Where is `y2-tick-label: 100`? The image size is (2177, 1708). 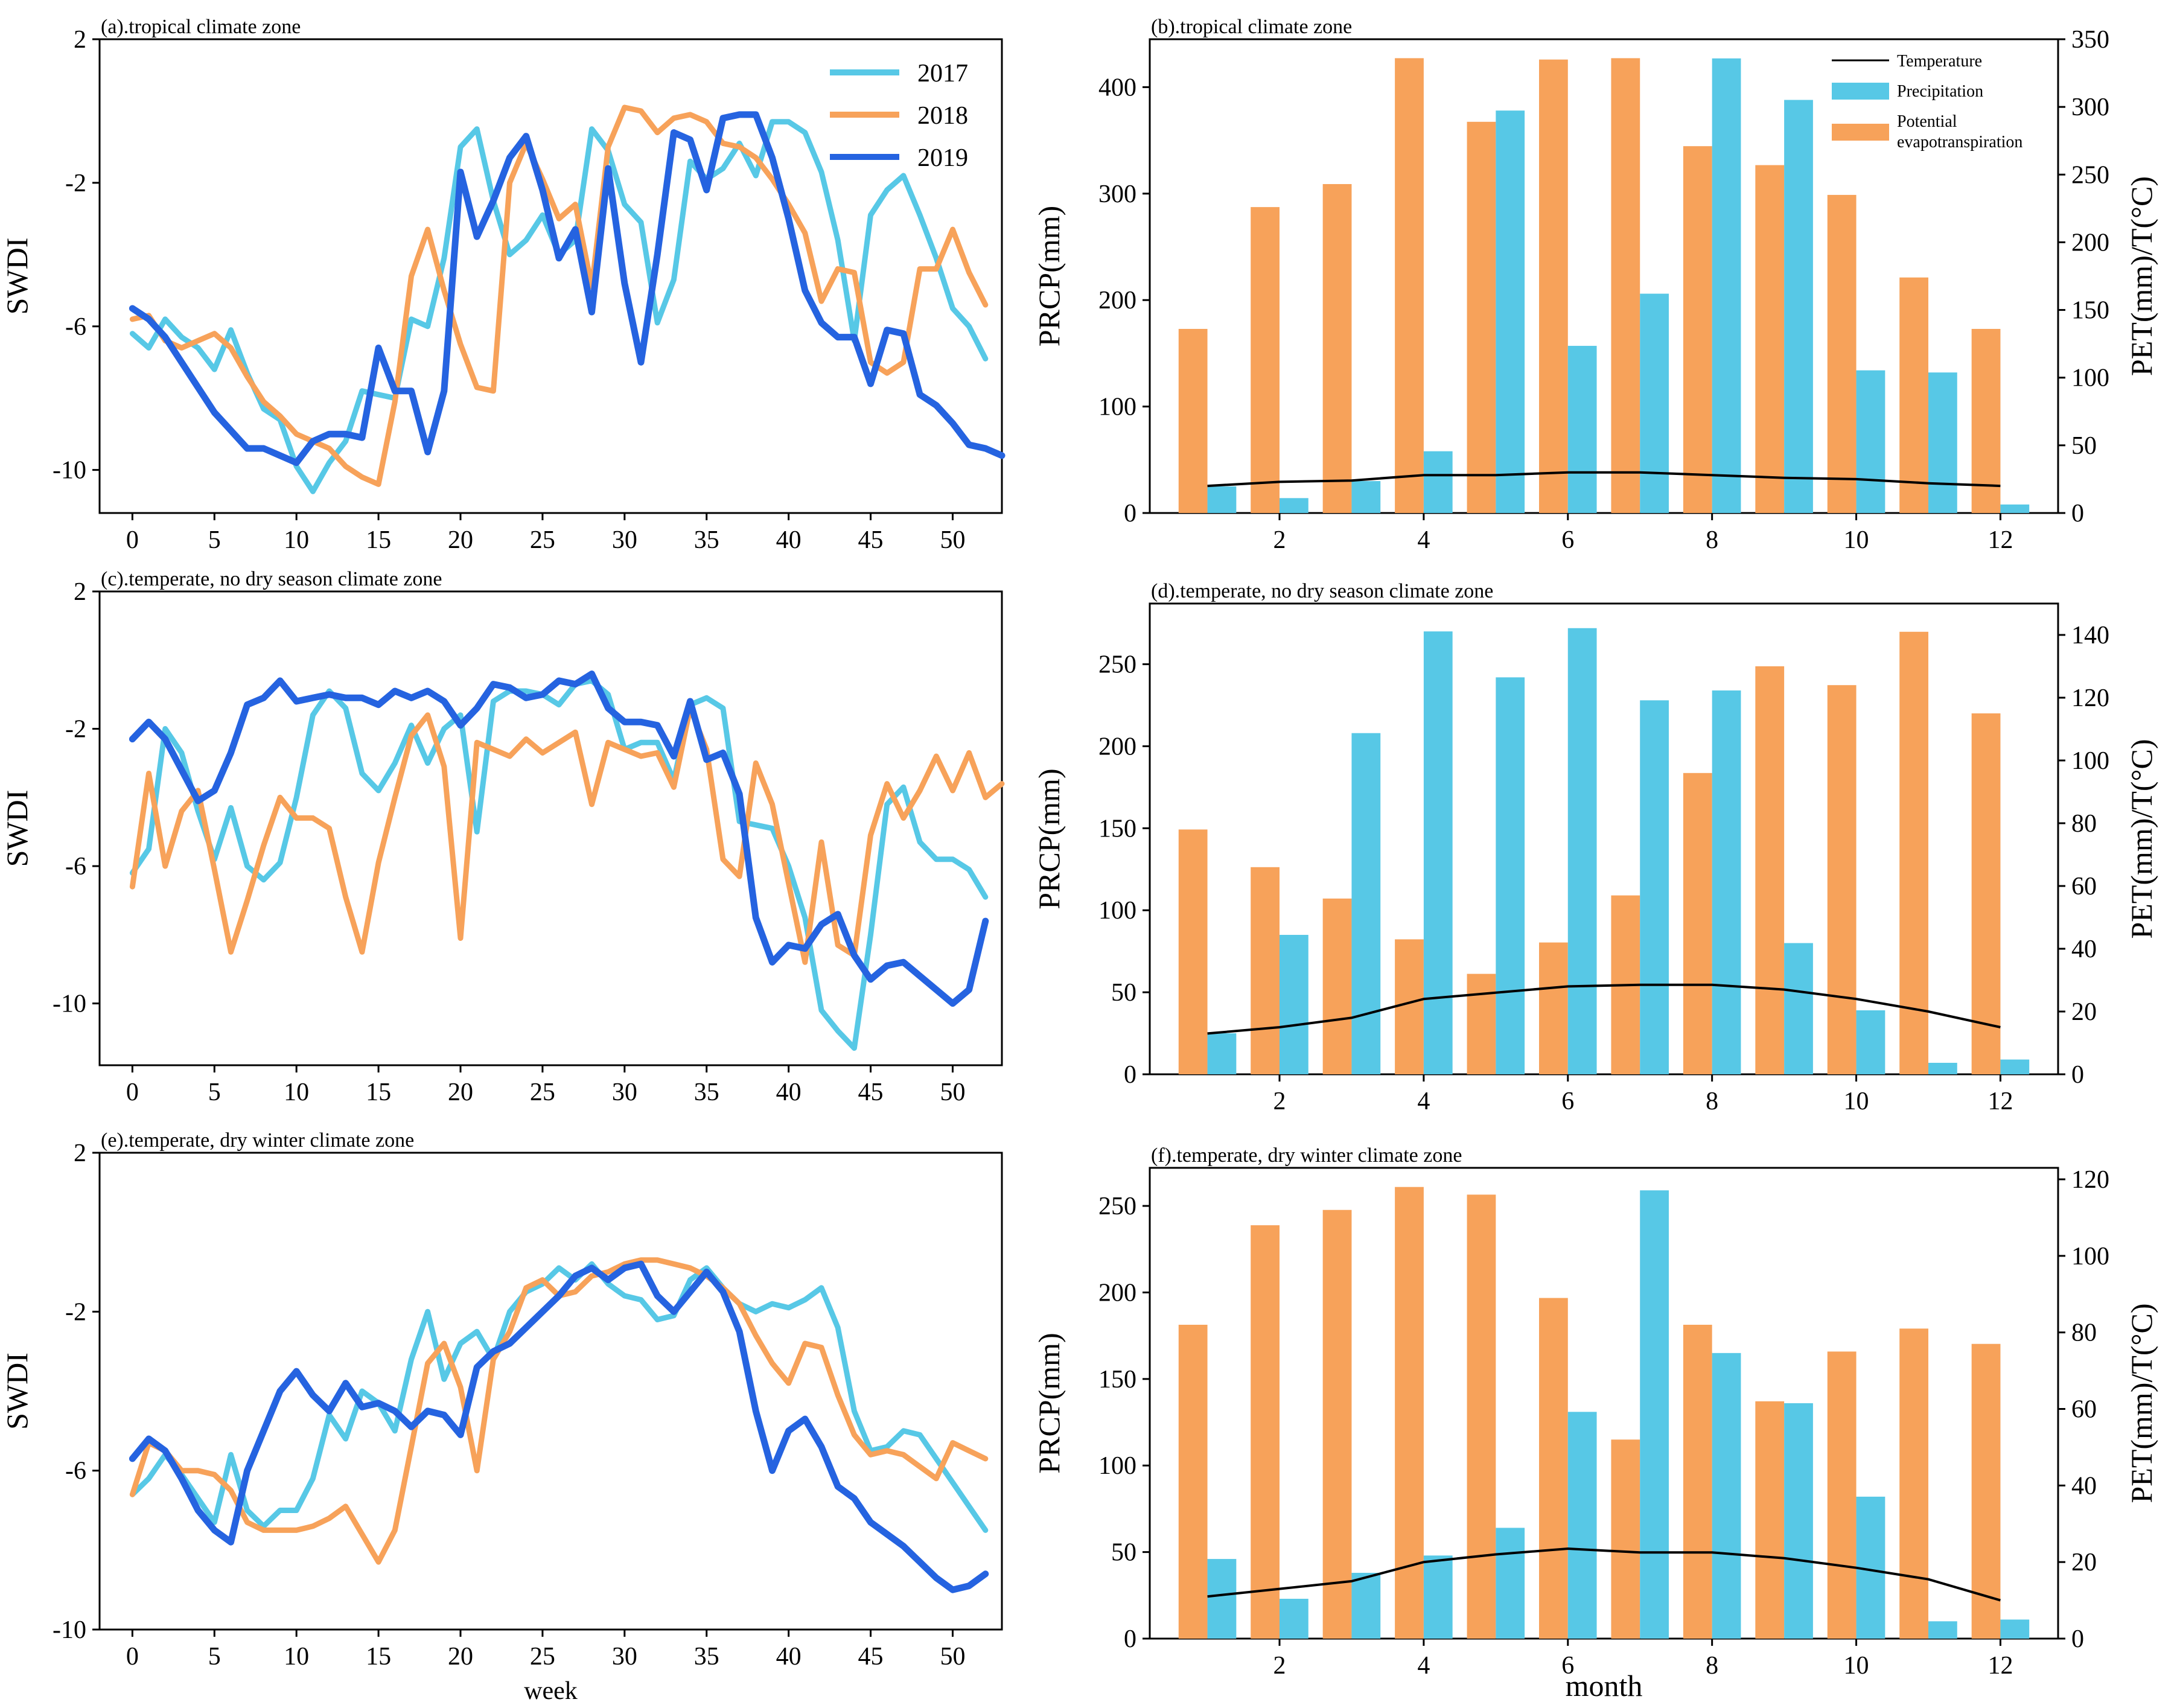
y2-tick-label: 100 is located at coordinates (2090, 378).